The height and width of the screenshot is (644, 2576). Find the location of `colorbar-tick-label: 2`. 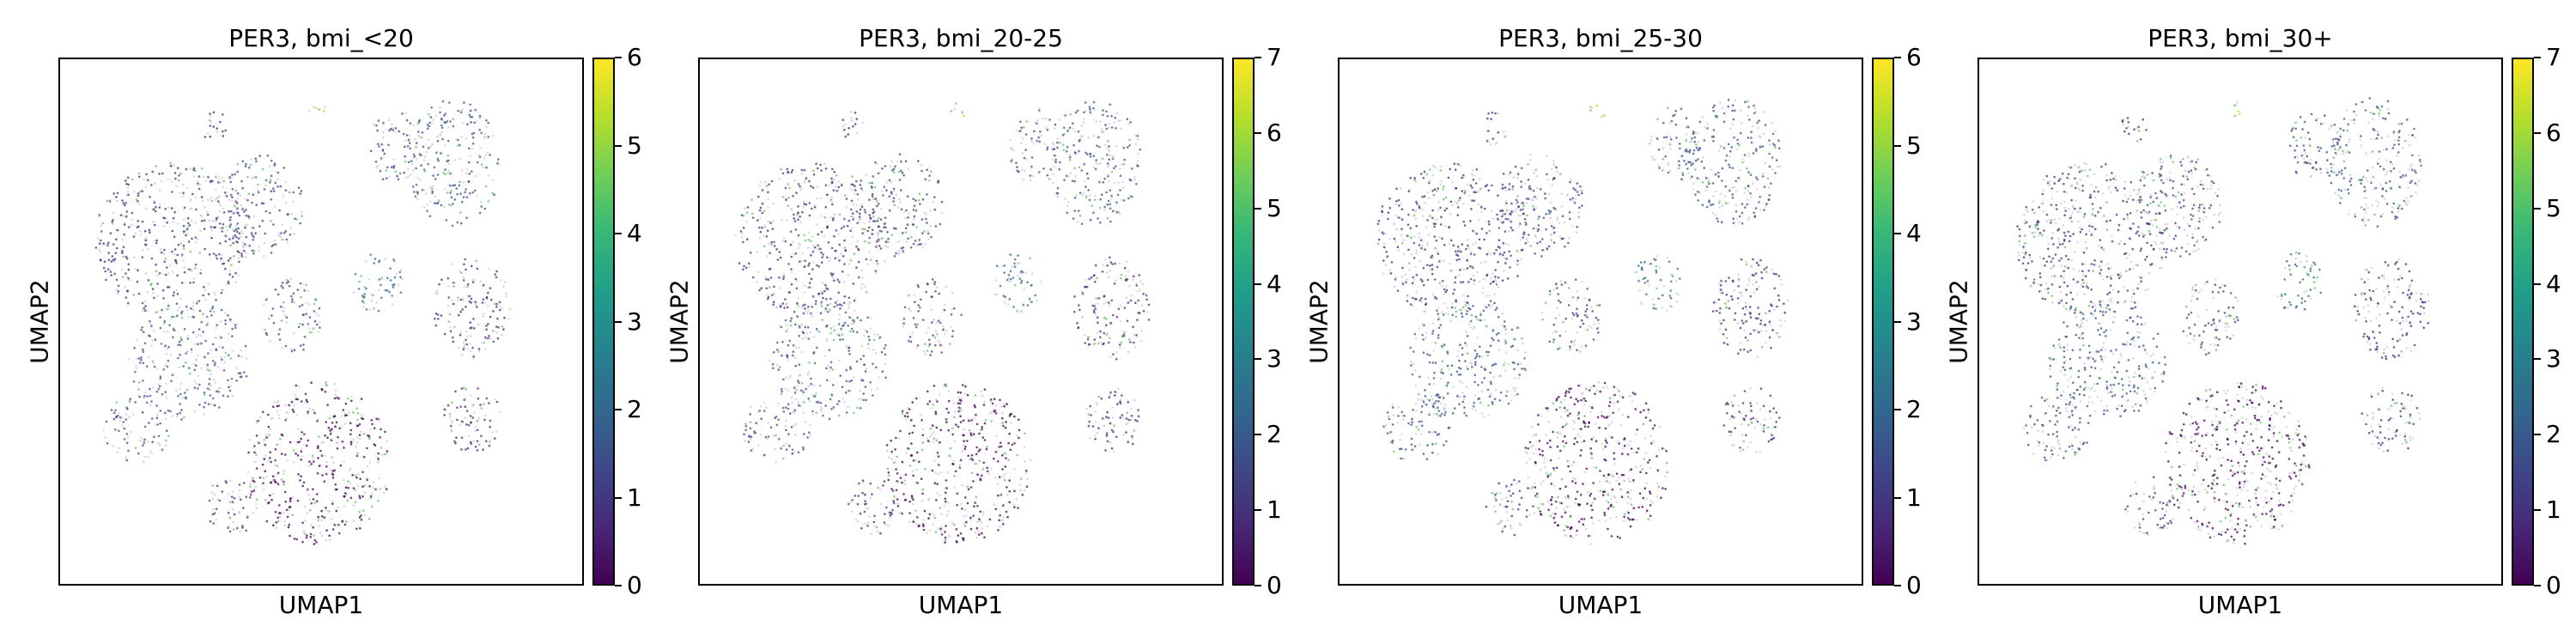

colorbar-tick-label: 2 is located at coordinates (634, 409).